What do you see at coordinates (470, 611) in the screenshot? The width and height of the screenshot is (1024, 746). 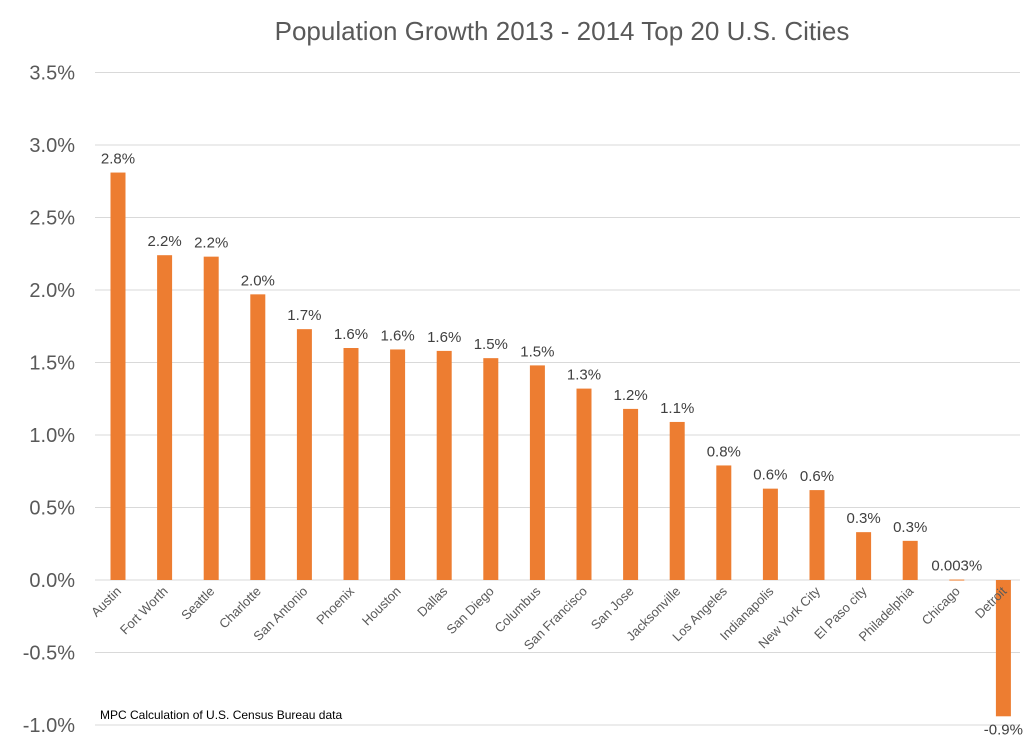 I see `x-tick-label: San Diego` at bounding box center [470, 611].